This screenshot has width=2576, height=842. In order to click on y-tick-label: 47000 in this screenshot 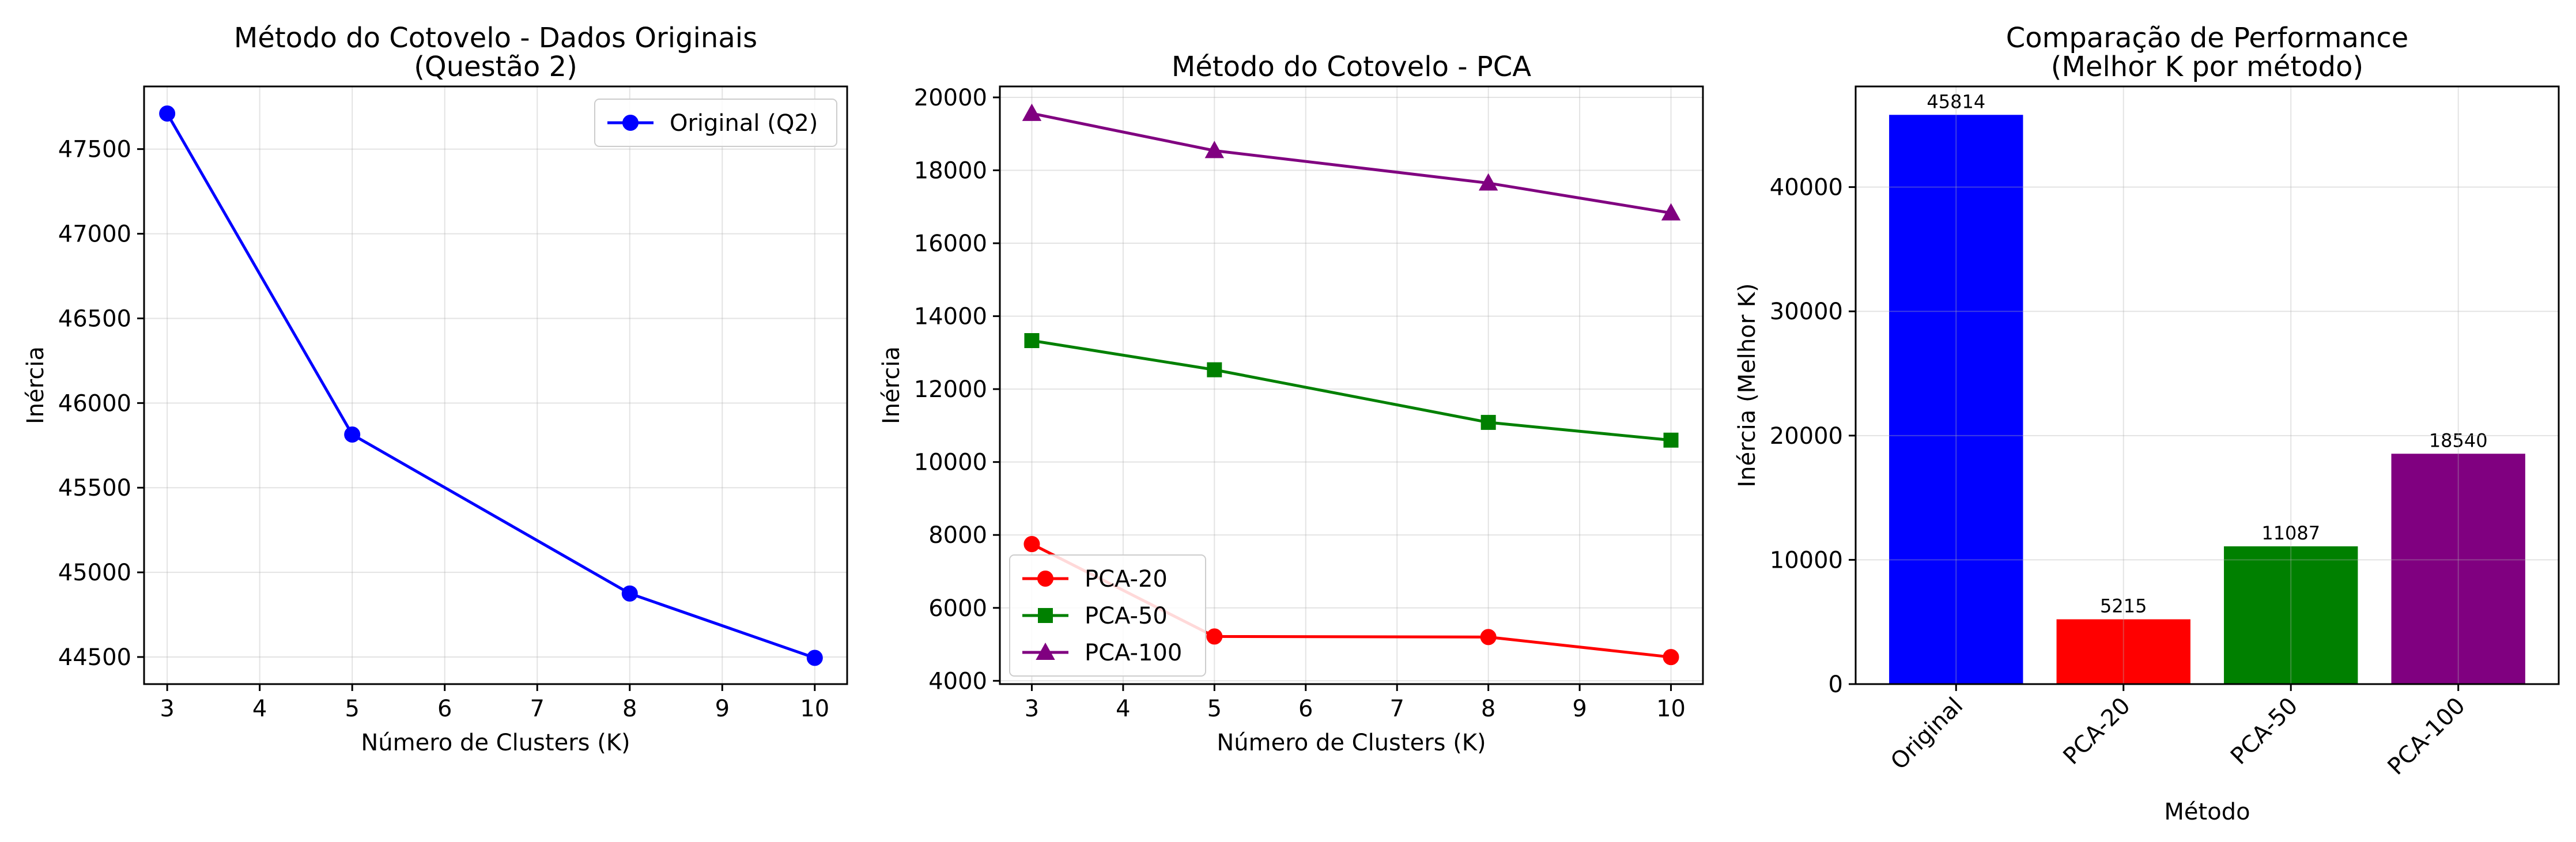, I will do `click(94, 234)`.